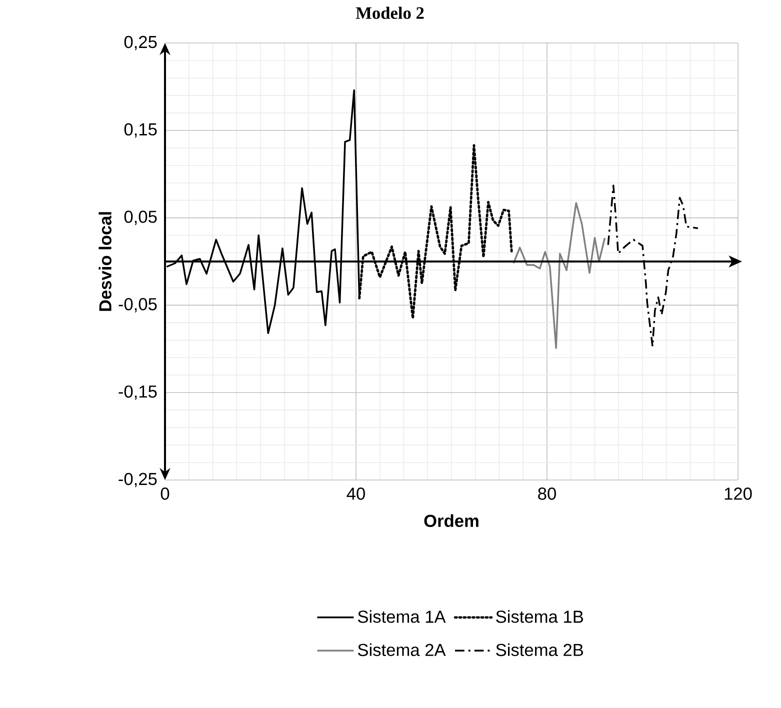 Image resolution: width=781 pixels, height=708 pixels. Describe the element at coordinates (402, 649) in the screenshot. I see `legend-label: Sistema 2A` at that location.